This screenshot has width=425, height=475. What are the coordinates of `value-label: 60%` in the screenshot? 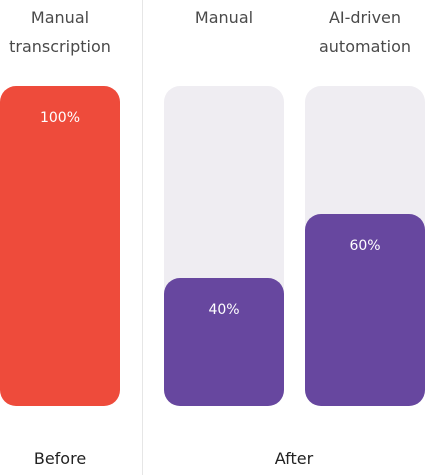 It's located at (365, 246).